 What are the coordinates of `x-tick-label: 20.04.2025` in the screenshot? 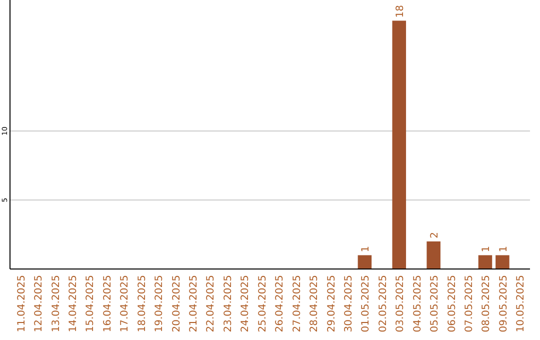 It's located at (176, 303).